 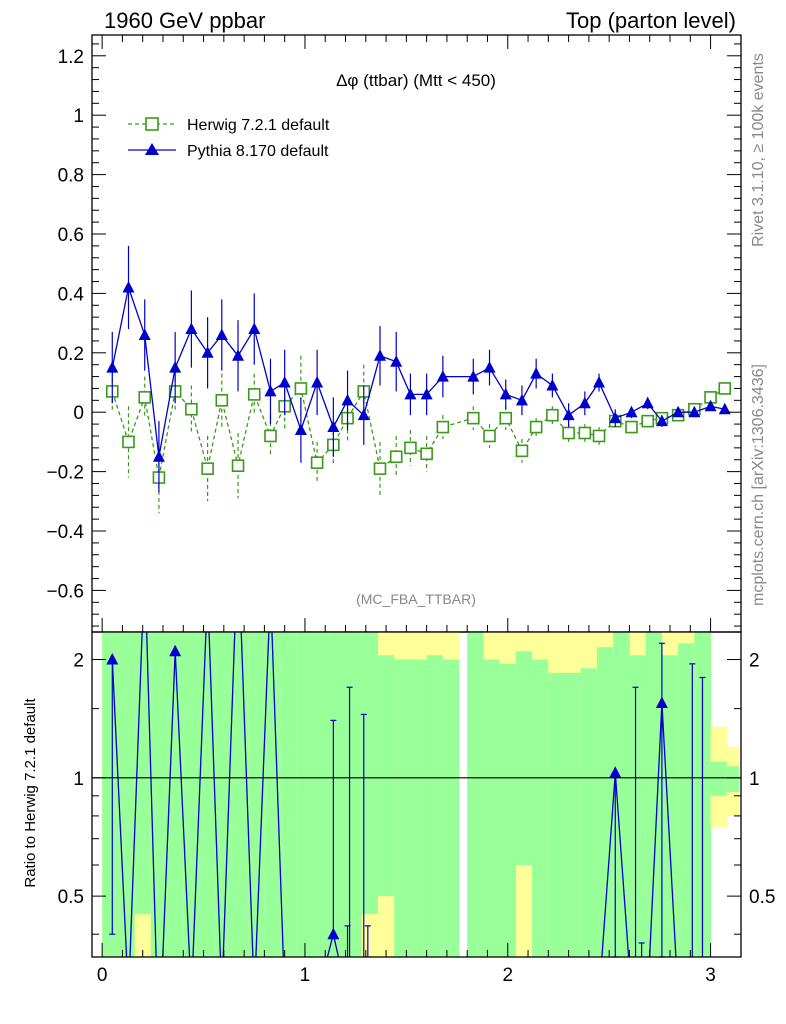 What do you see at coordinates (651, 20) in the screenshot?
I see `header-right: Top (parton level)` at bounding box center [651, 20].